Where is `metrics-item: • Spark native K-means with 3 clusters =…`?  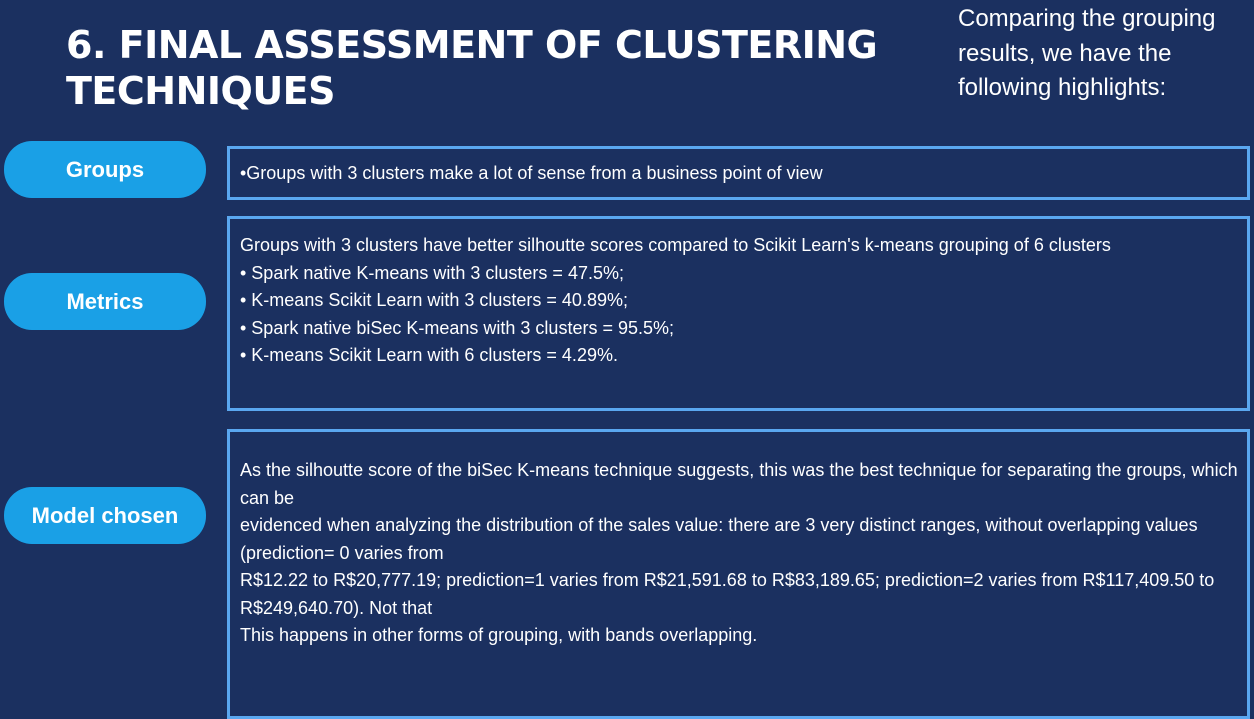 metrics-item: • Spark native K-means with 3 clusters =… is located at coordinates (432, 272).